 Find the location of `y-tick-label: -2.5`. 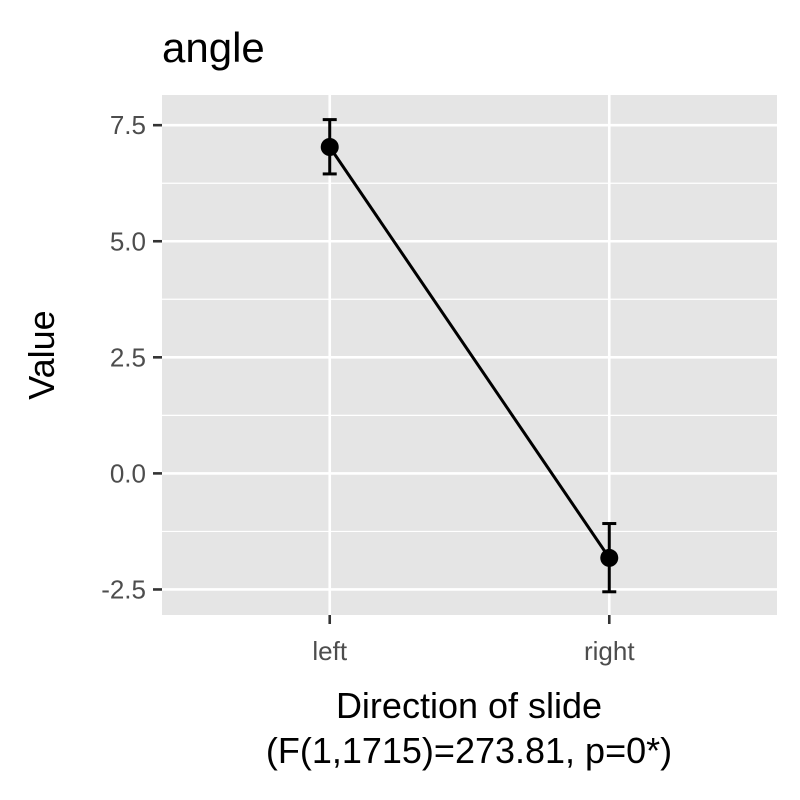

y-tick-label: -2.5 is located at coordinates (123, 589).